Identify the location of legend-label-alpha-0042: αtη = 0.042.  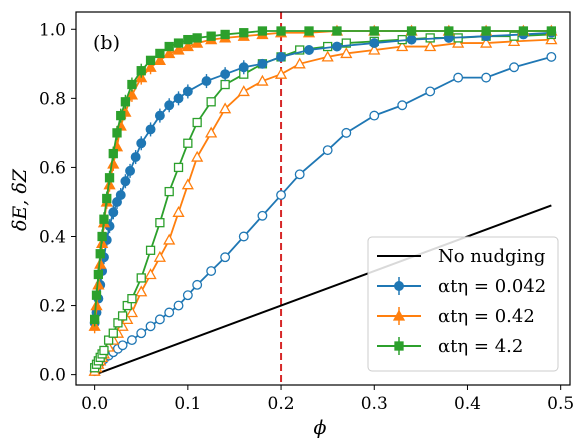
(492, 286).